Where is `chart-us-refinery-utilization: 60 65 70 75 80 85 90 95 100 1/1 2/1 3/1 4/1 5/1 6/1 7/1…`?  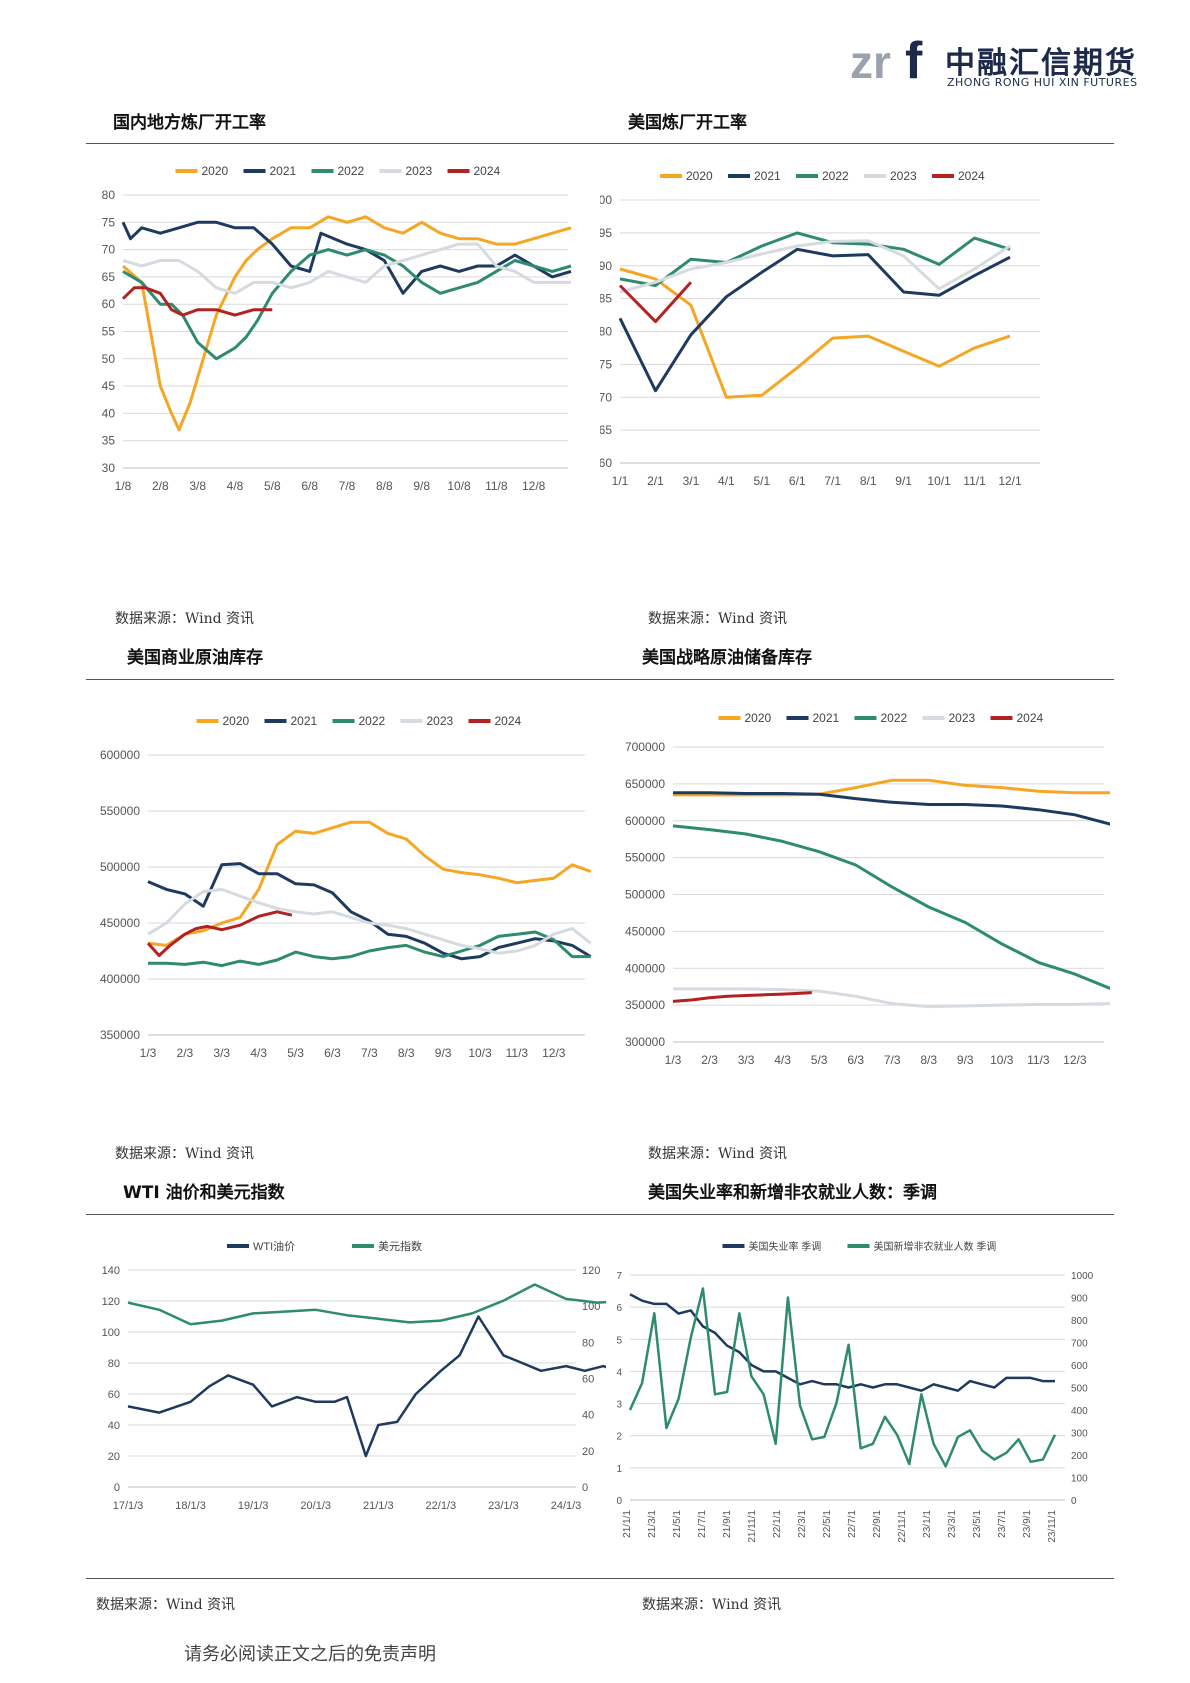
chart-us-refinery-utilization: 60 65 70 75 80 85 90 95 100 1/1 2/1 3/1 4/1 5/1 6/1 7/1… is located at coordinates (820, 328).